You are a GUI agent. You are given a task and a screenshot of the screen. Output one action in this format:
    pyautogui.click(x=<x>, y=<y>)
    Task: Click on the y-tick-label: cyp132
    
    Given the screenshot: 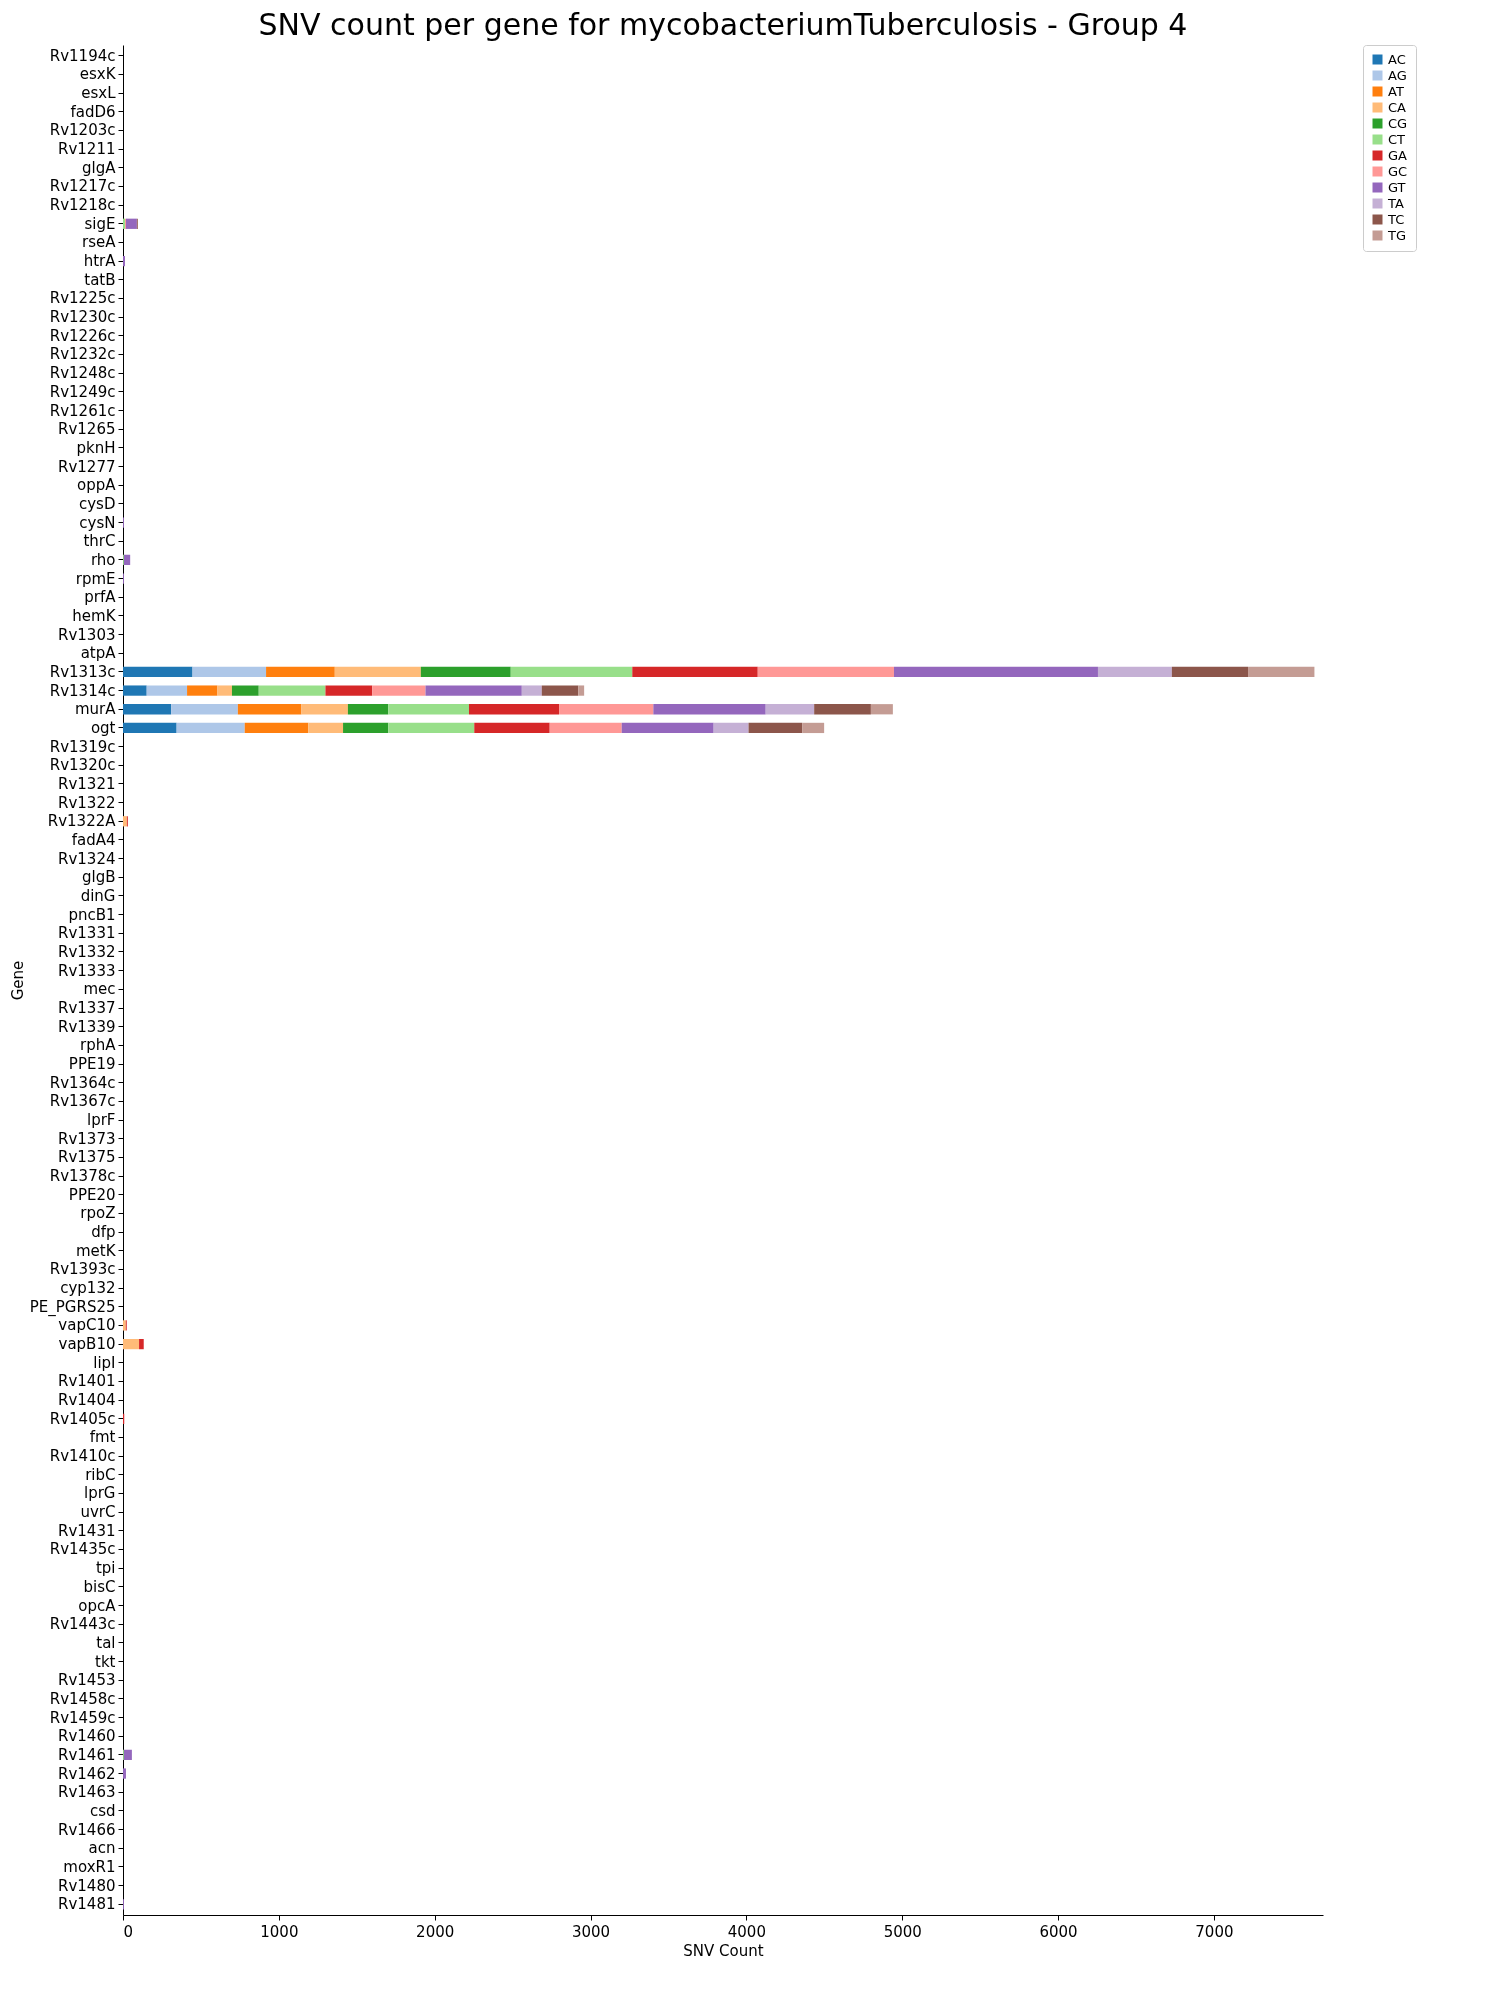 What is the action you would take?
    pyautogui.click(x=88, y=1288)
    